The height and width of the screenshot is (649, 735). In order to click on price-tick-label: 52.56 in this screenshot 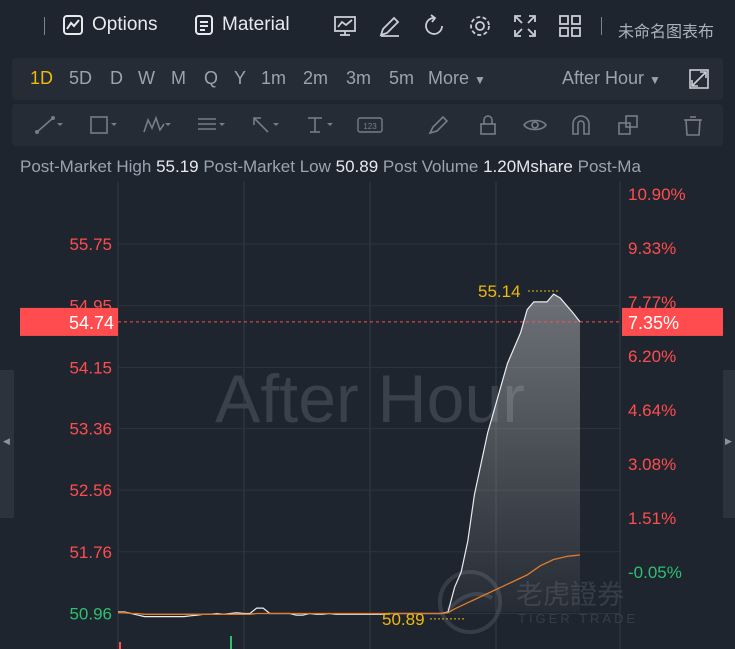, I will do `click(90, 490)`.